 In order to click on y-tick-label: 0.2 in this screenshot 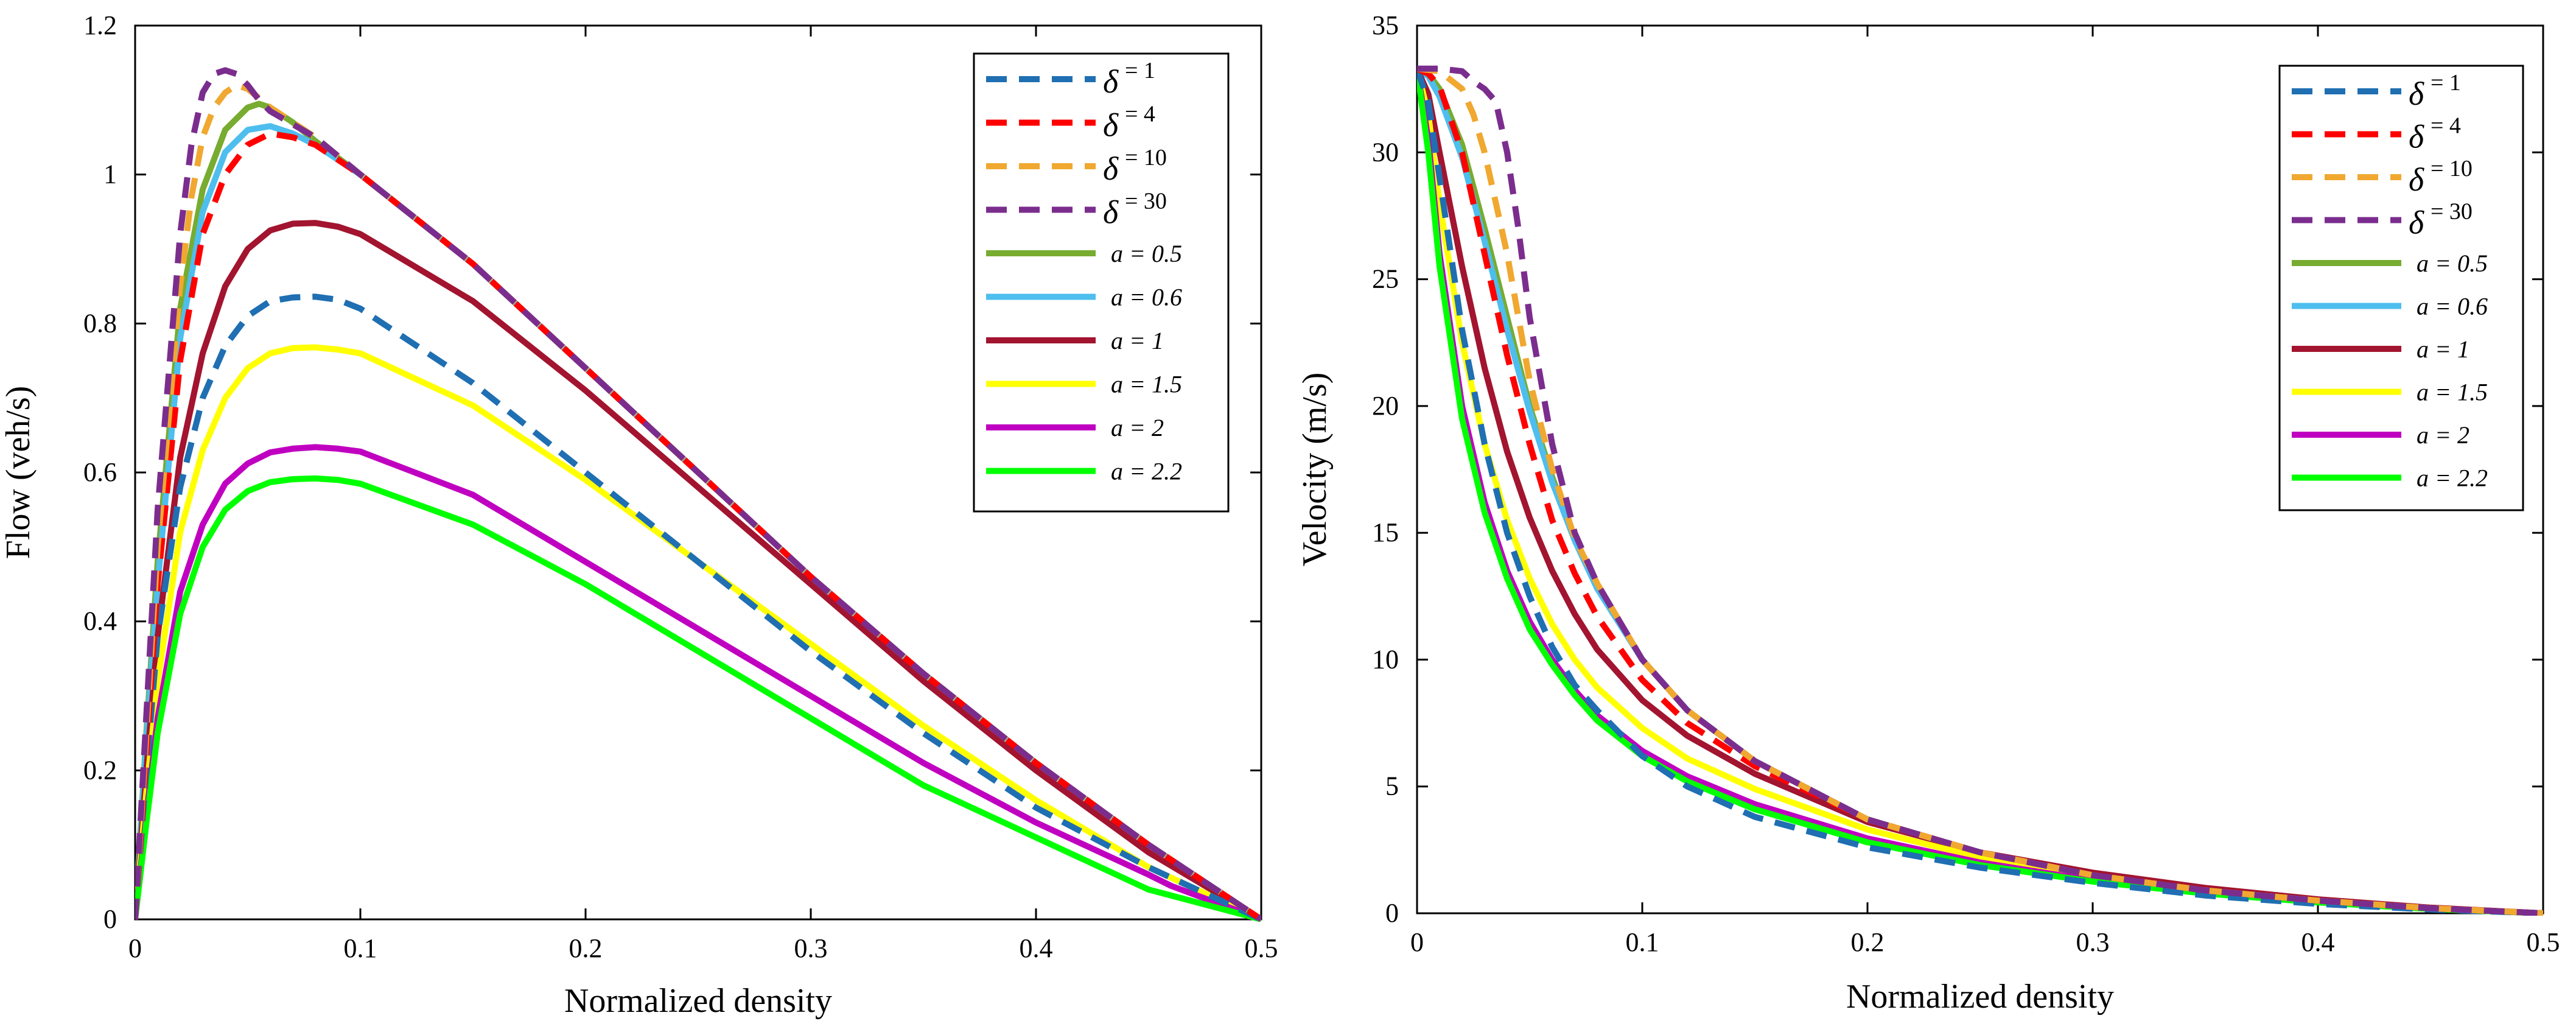, I will do `click(100, 770)`.